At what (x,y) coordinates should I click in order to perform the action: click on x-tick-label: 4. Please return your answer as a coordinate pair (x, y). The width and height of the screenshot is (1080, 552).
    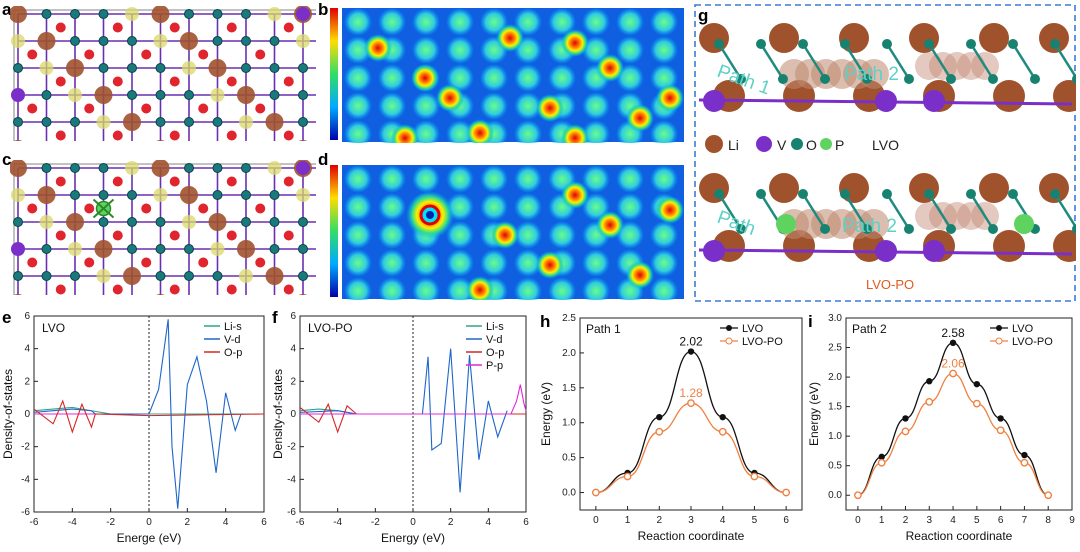
    Looking at the image, I should click on (226, 522).